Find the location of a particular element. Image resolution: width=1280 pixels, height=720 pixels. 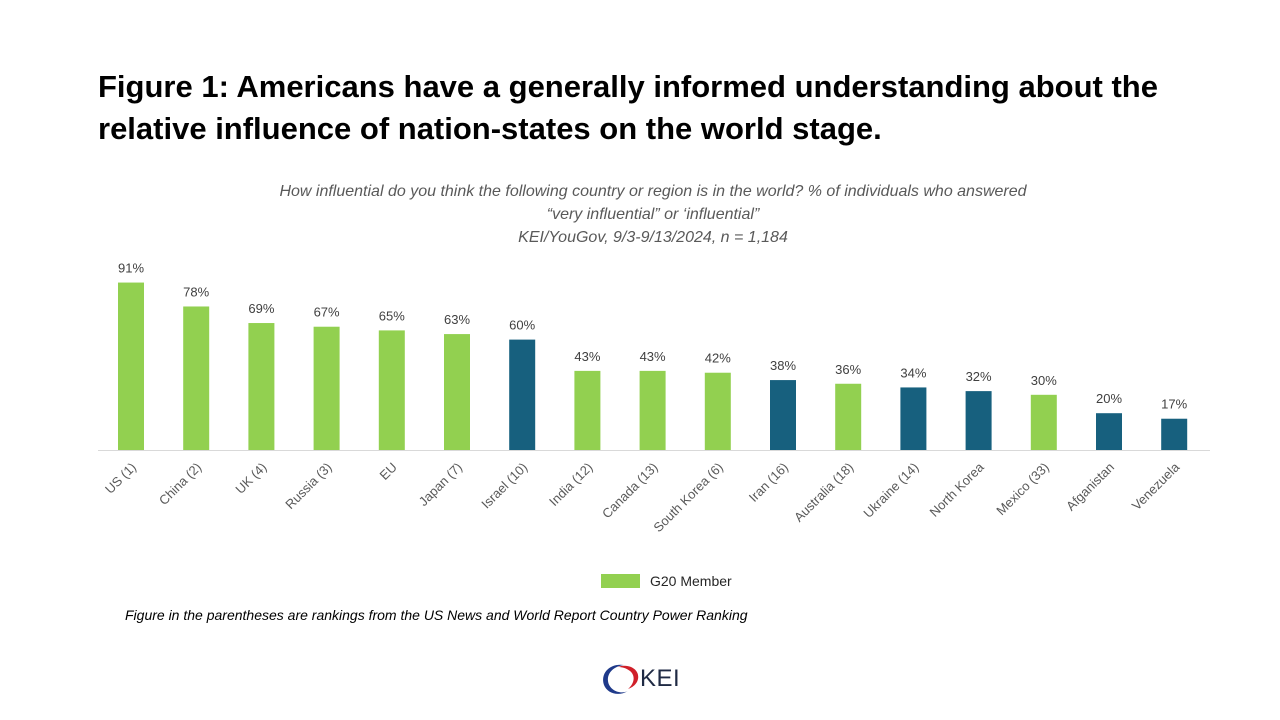

subtitle-line-source: KEI/YouGov, 9/3-9/13/2024, n = 1,184 is located at coordinates (653, 237).